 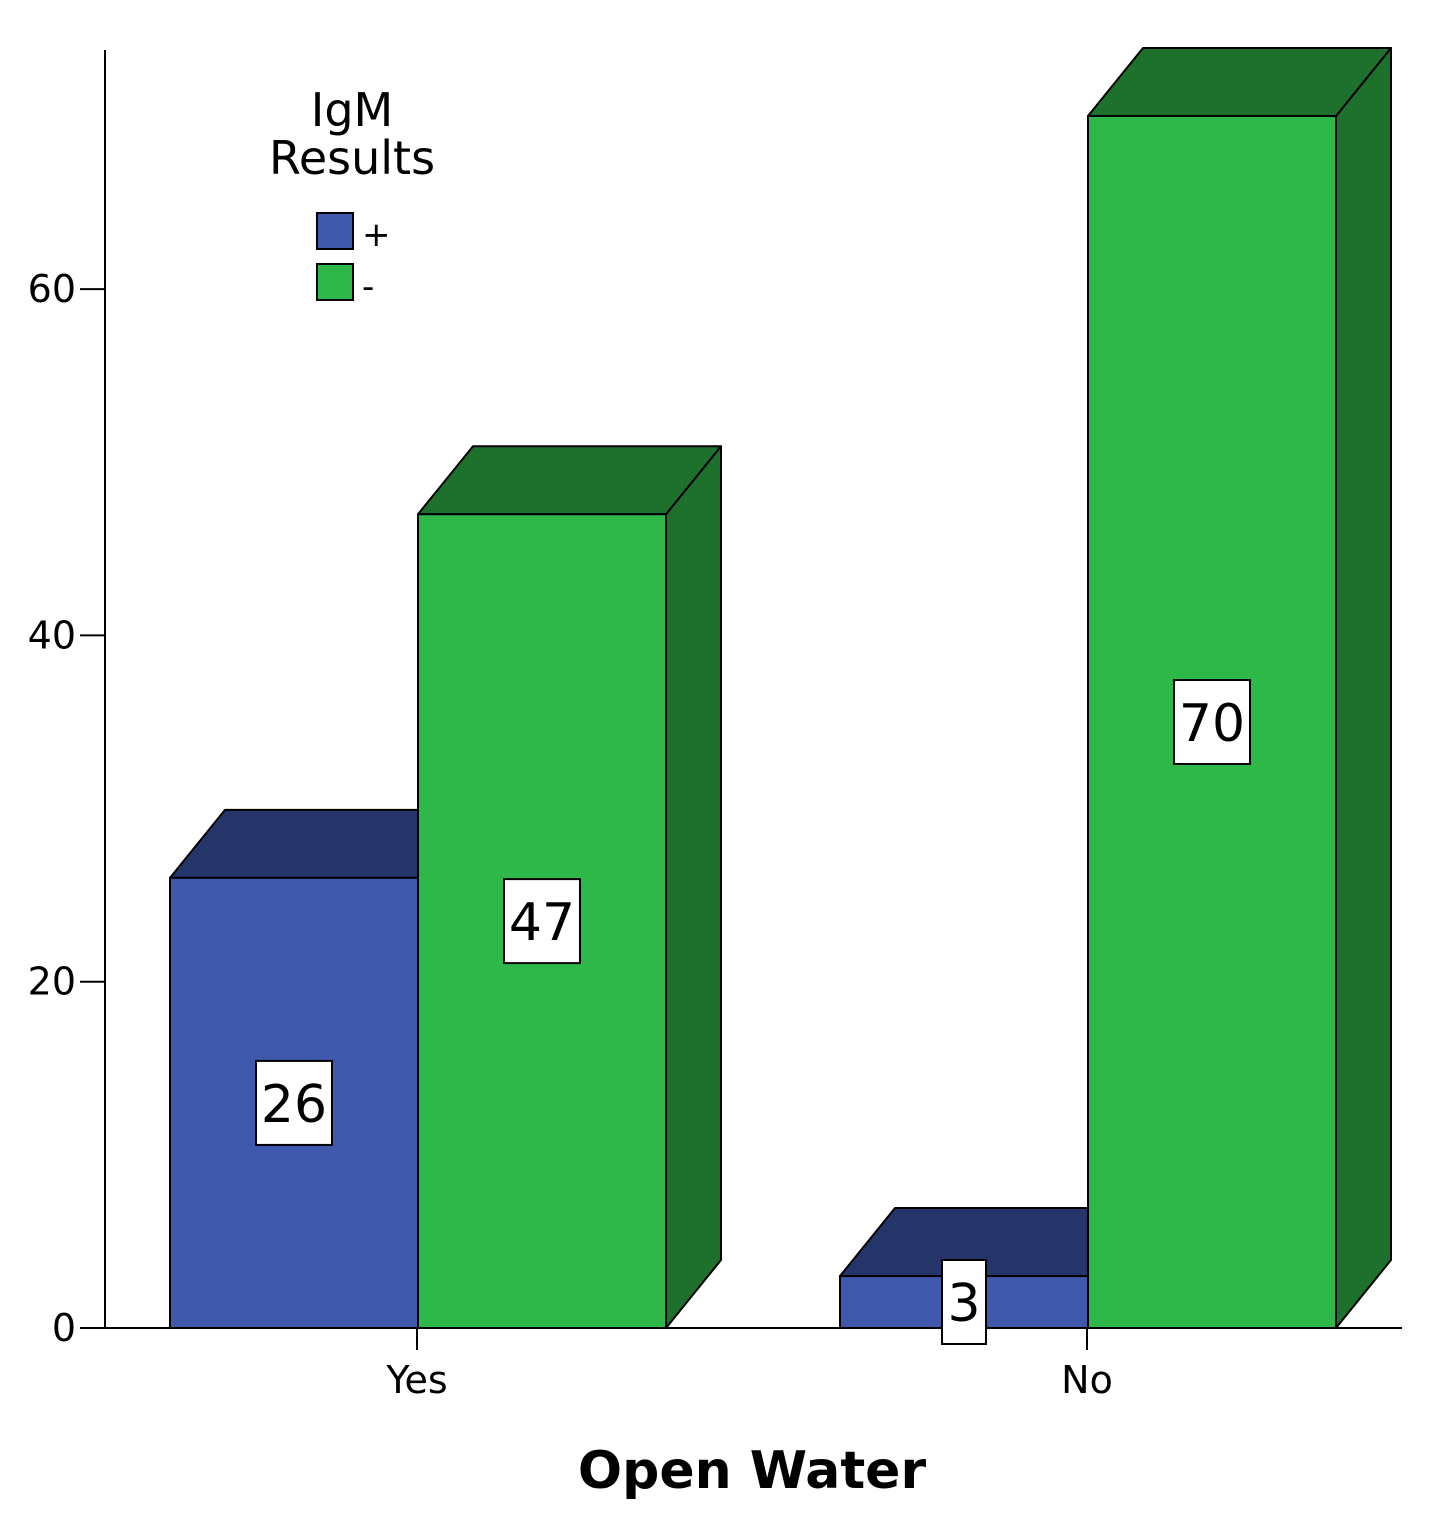 I want to click on legend-label-negative: -, so click(x=368, y=287).